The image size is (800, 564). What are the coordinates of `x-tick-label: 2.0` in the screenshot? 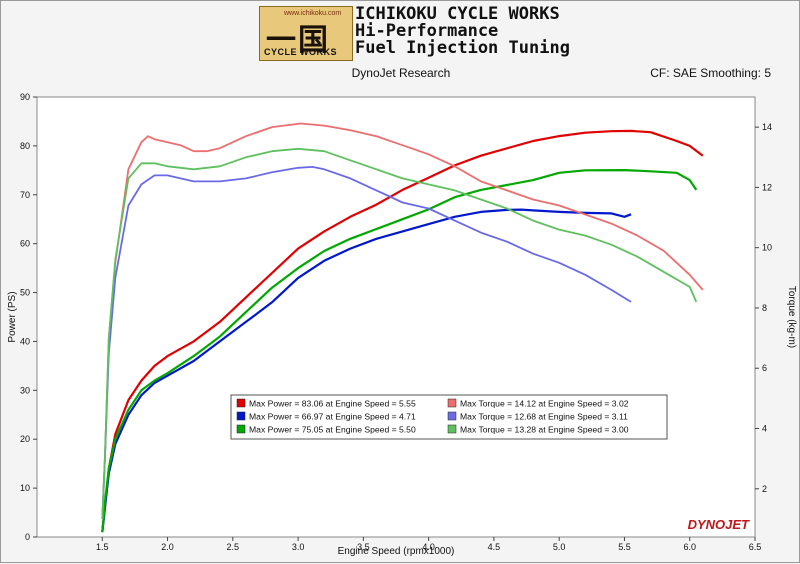 It's located at (167, 547).